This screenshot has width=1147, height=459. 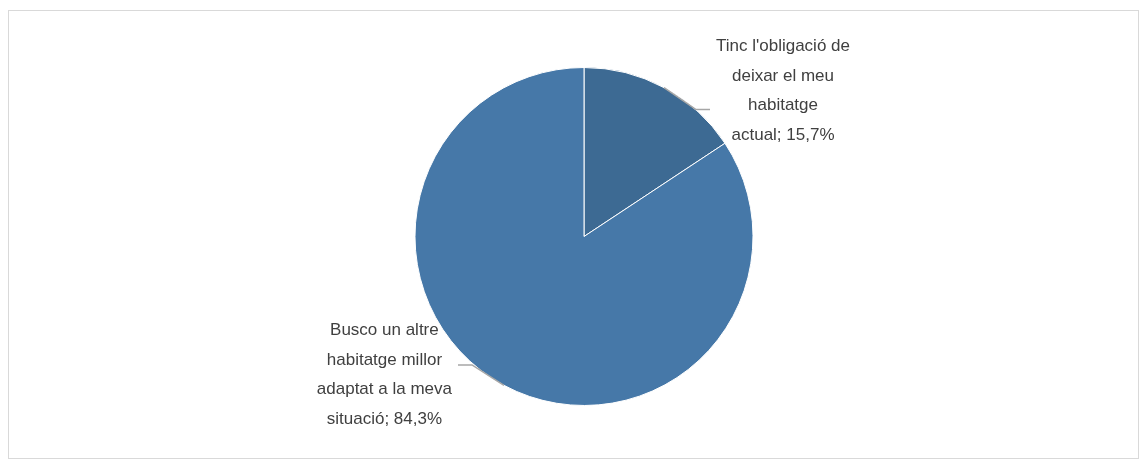 I want to click on slice-label: Tinc l'obligació de deixar el meu habitatge actual; 15,7%, so click(x=783, y=90).